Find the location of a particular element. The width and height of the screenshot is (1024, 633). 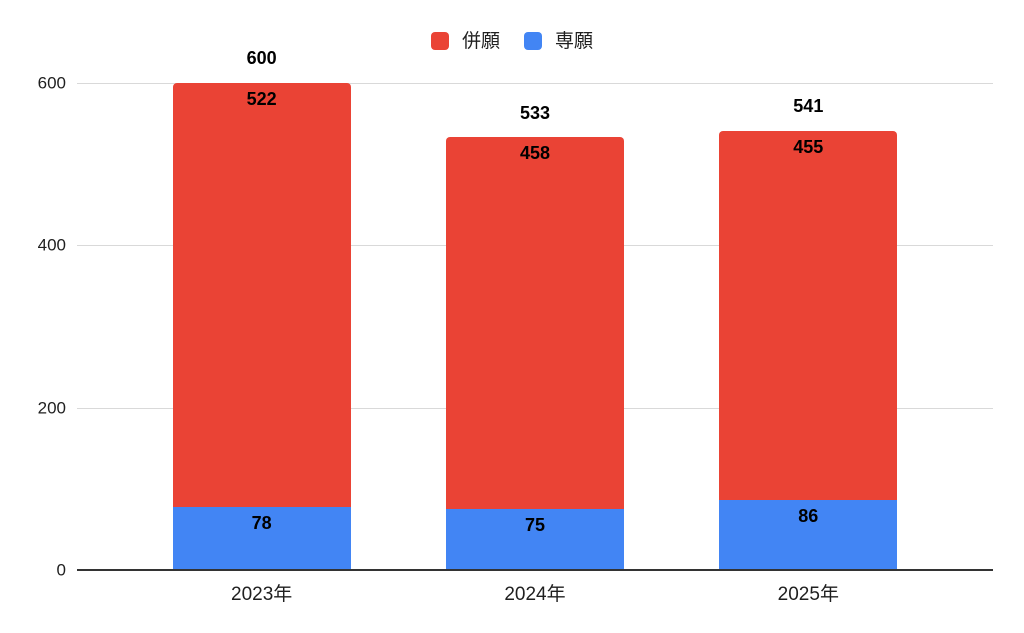

bar-segment-value-label: 75 is located at coordinates (534, 525).